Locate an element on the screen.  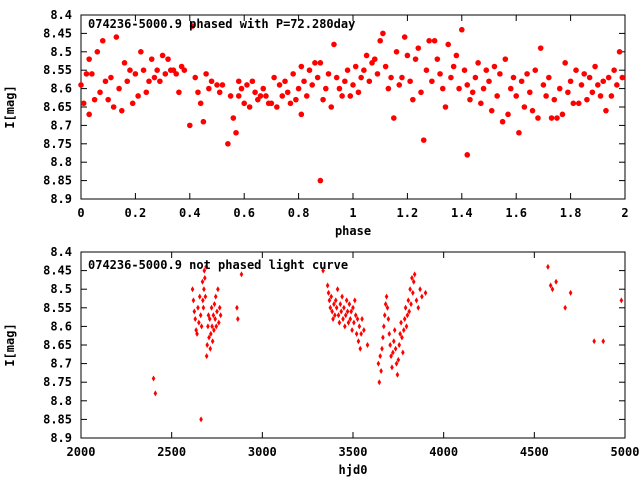
phased-x-tick-label: 0.4 is located at coordinates (190, 213).